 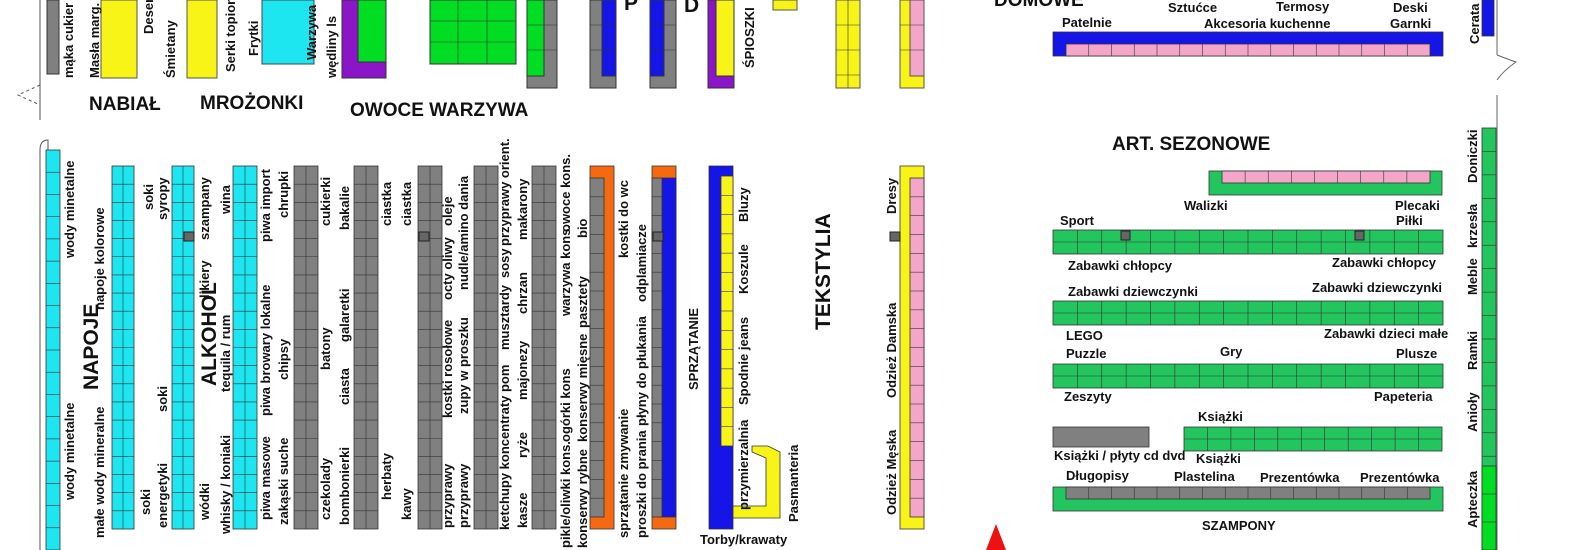 What do you see at coordinates (230, 36) in the screenshot?
I see `label-serki: Serki topion` at bounding box center [230, 36].